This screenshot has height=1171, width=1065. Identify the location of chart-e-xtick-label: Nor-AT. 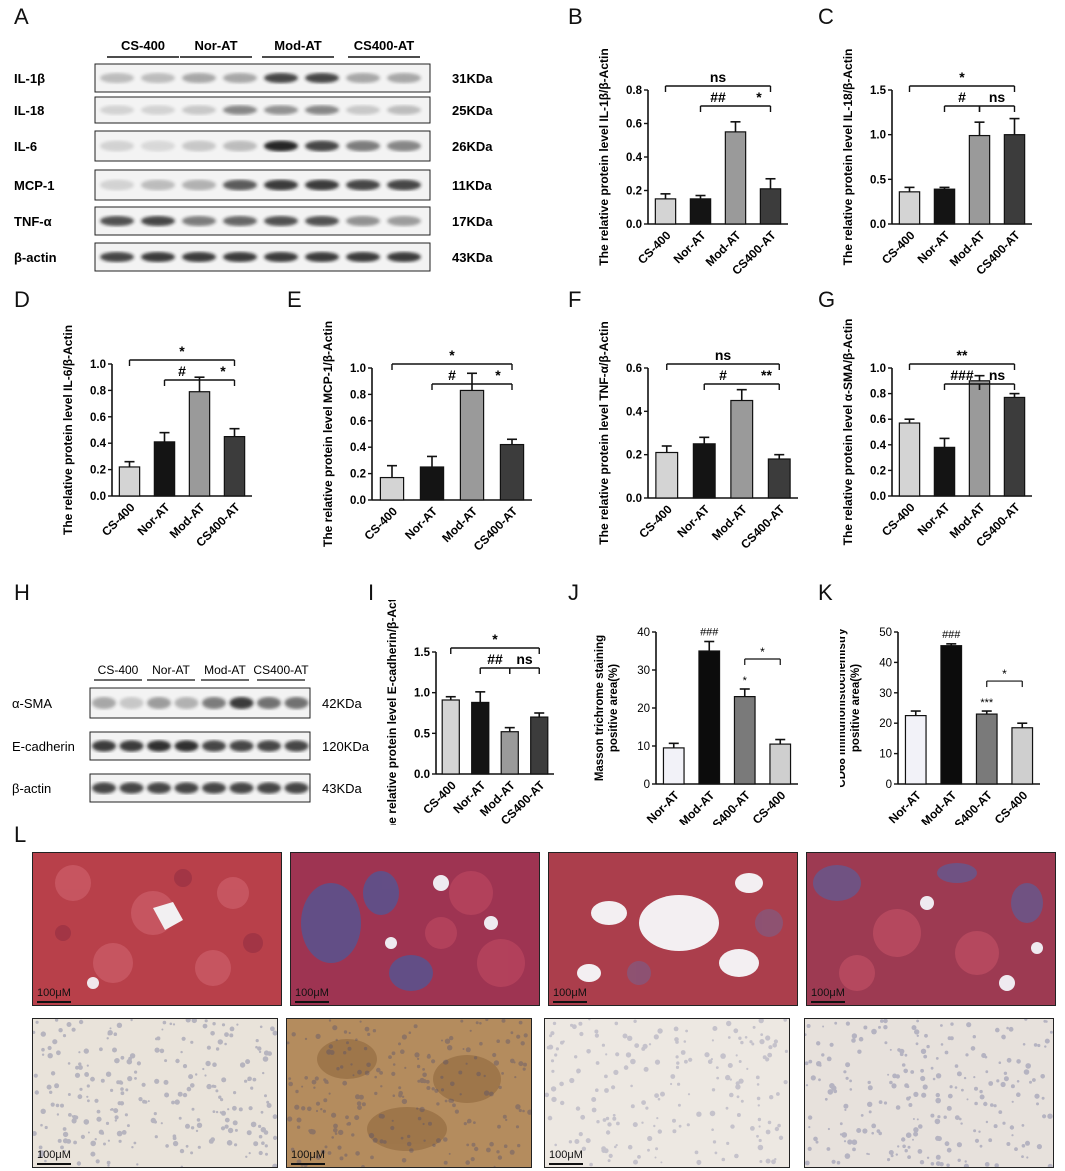
(421, 523).